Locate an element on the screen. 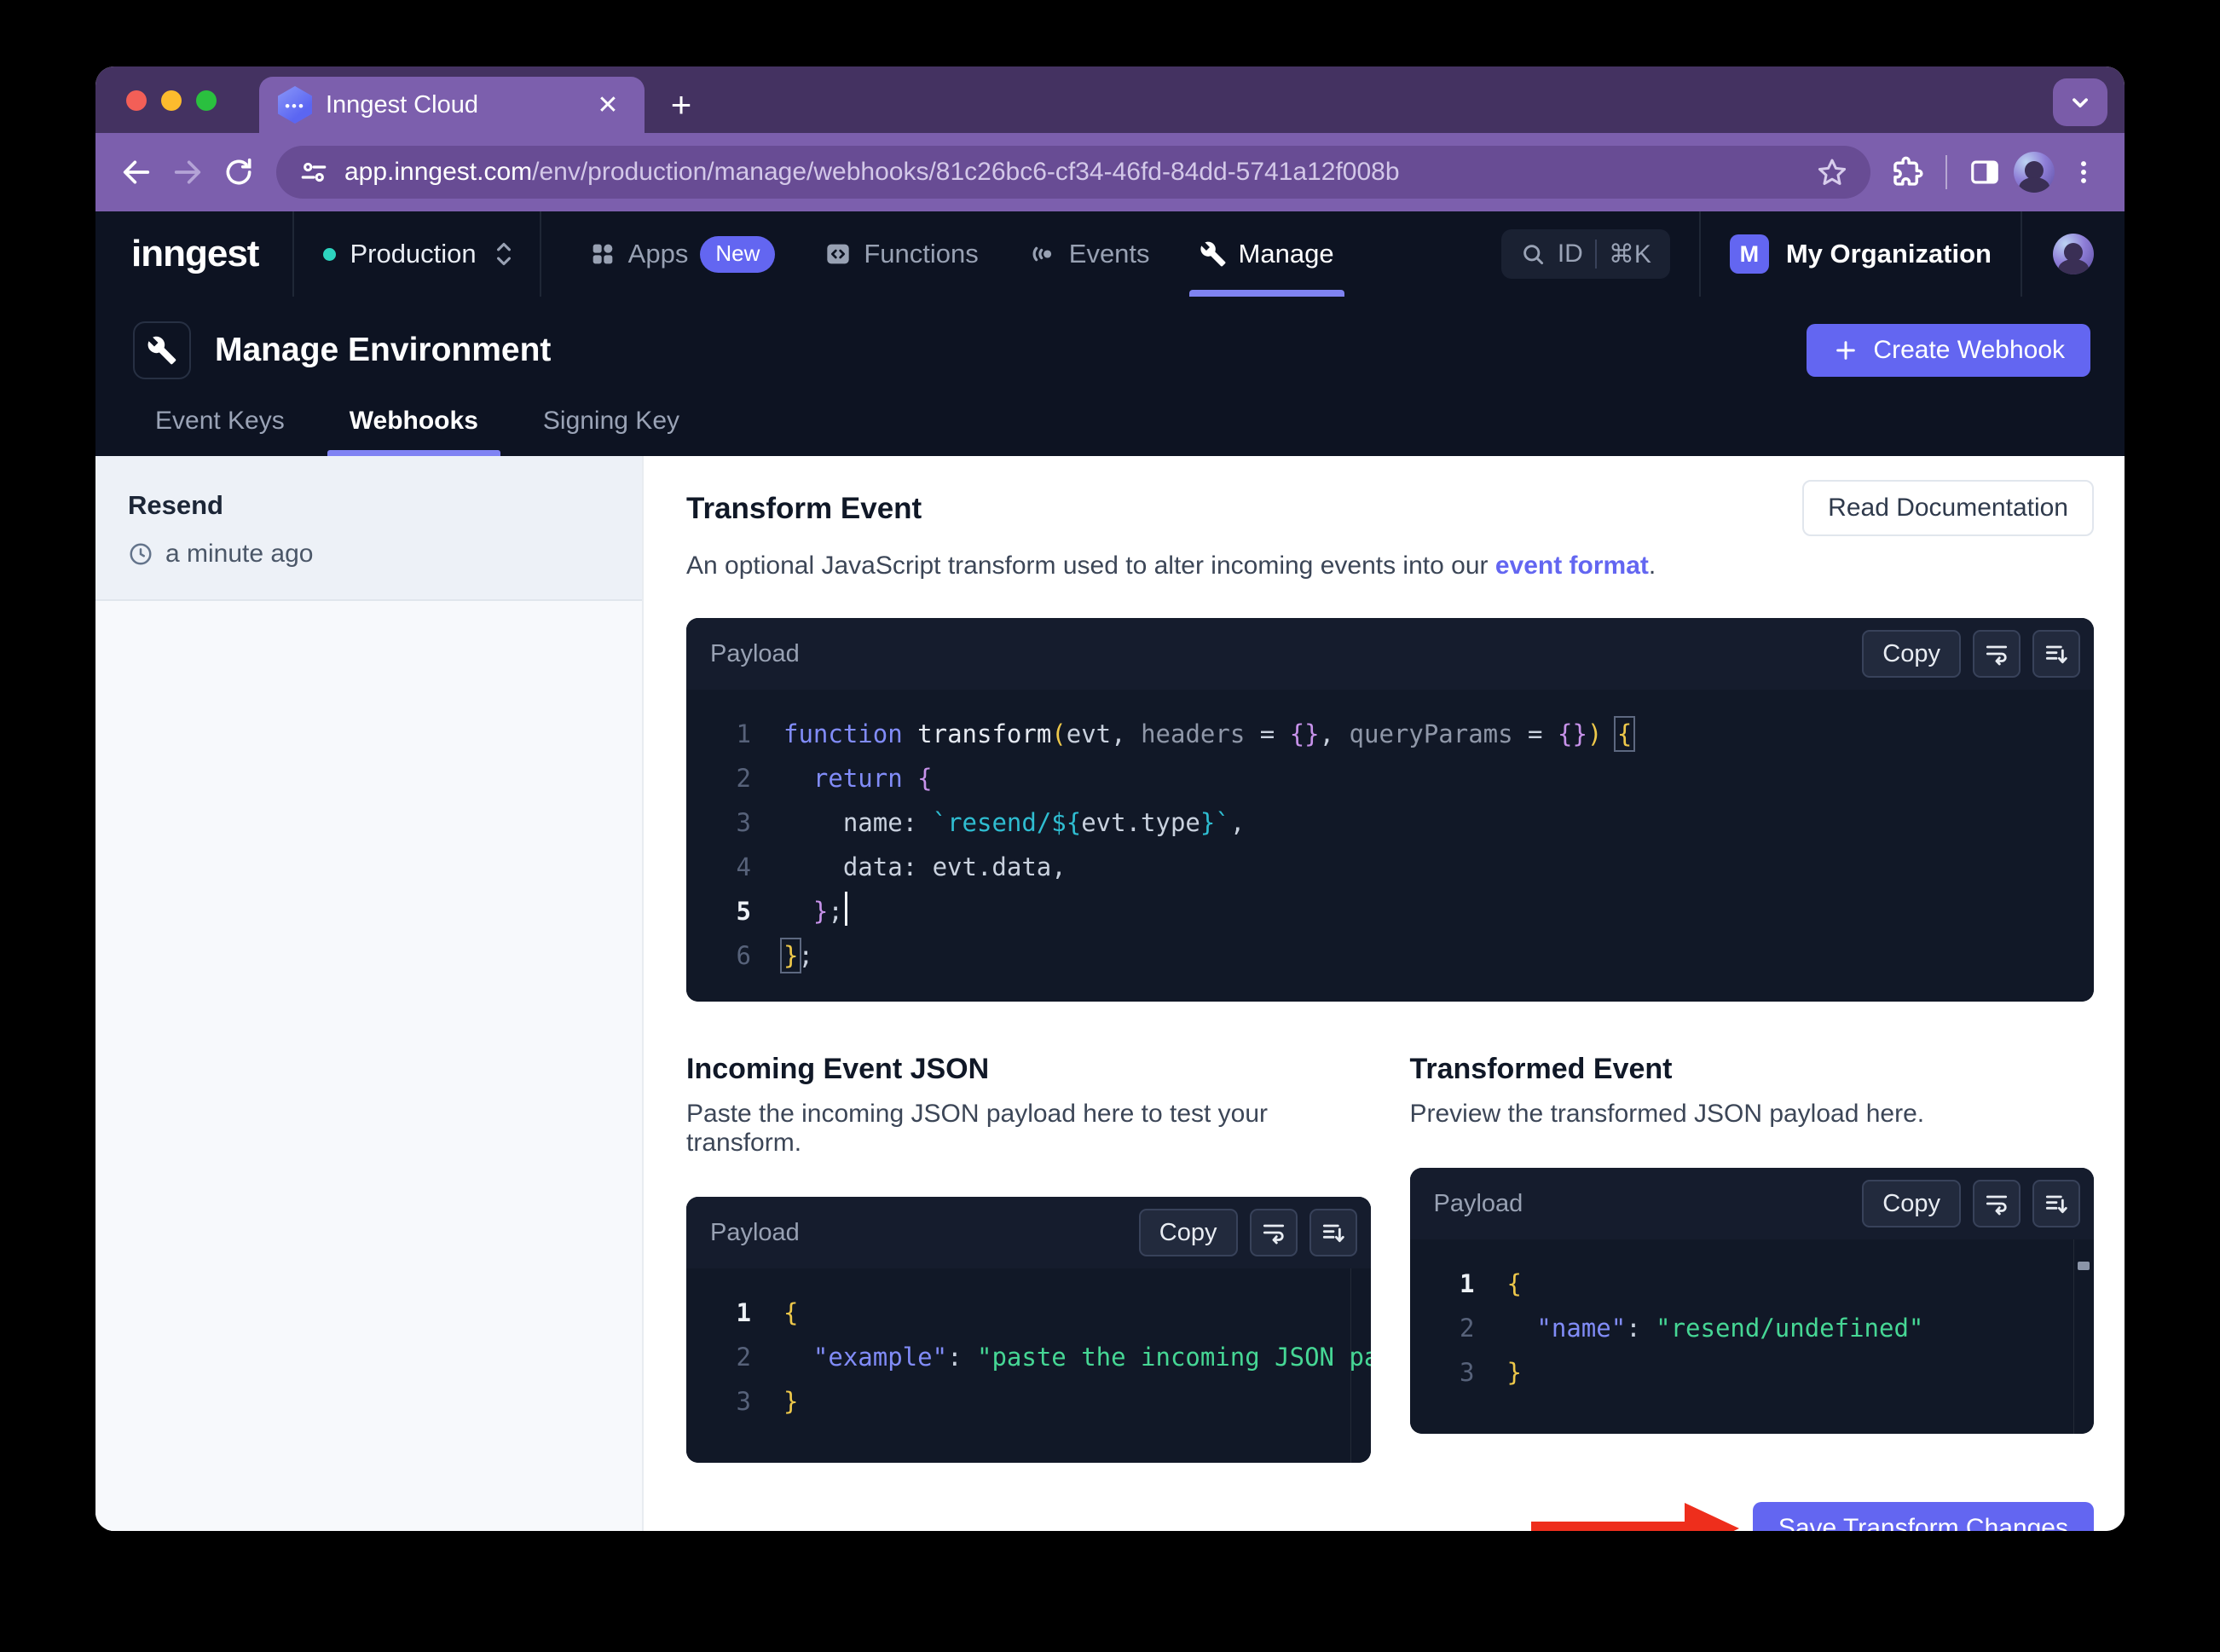 Image resolution: width=2220 pixels, height=1652 pixels. browser-menu-button is located at coordinates (2083, 172).